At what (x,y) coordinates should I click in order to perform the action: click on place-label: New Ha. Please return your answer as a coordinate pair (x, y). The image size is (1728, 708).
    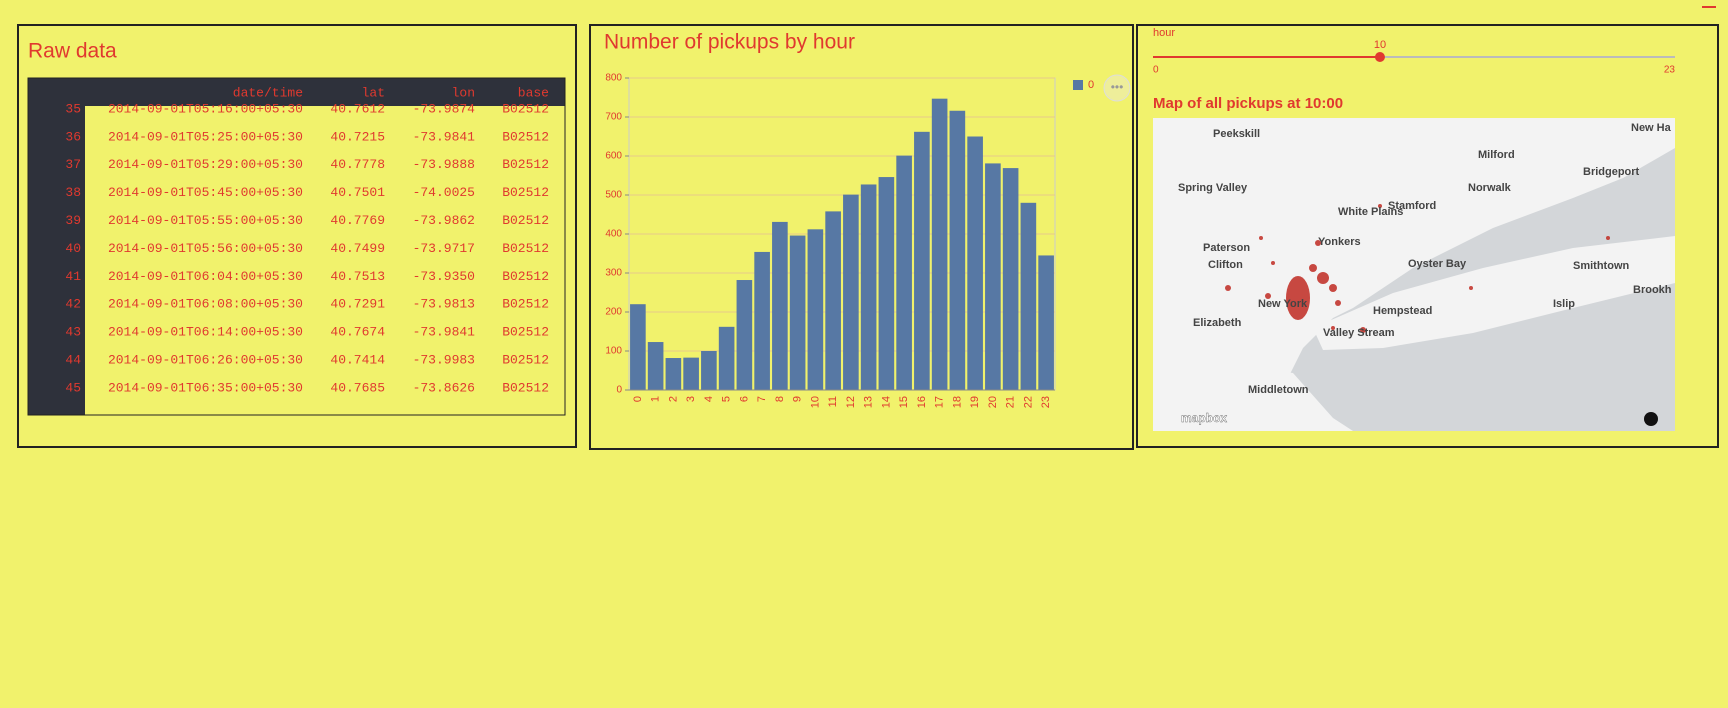
    Looking at the image, I should click on (1651, 128).